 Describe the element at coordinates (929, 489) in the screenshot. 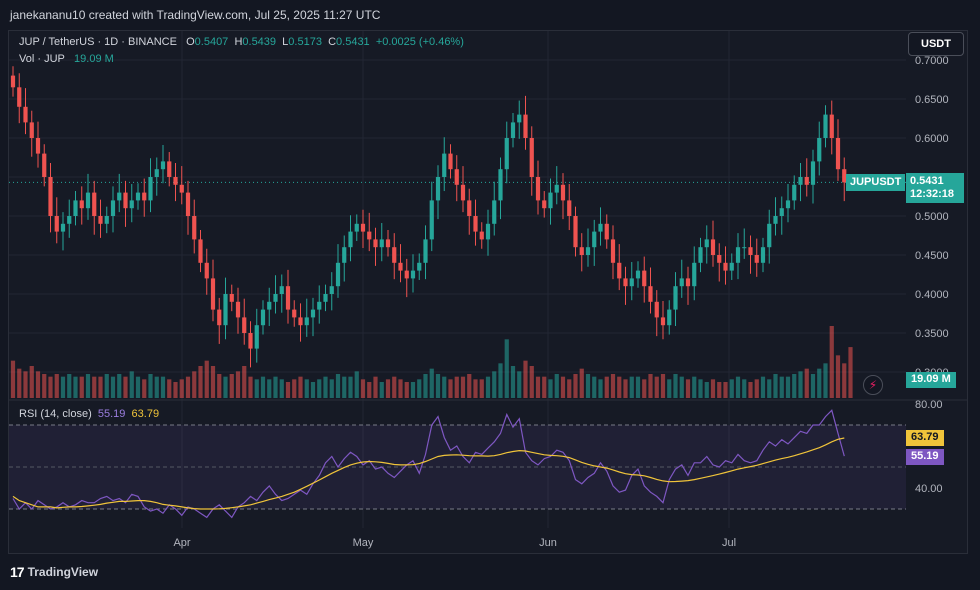

I see `rsi-tick-label: 40.00` at that location.